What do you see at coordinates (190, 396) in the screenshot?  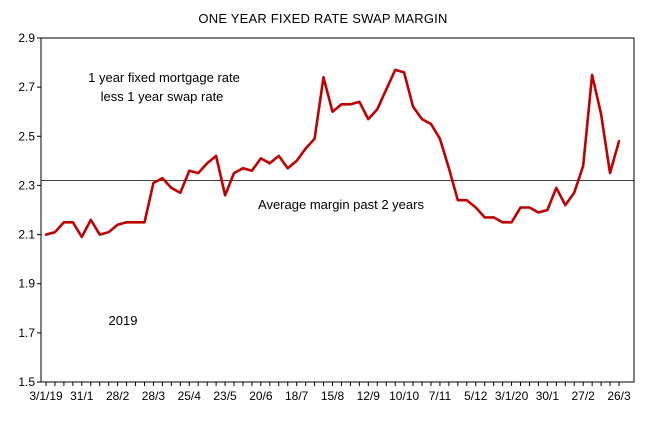 I see `x-tick-label: 25/4` at bounding box center [190, 396].